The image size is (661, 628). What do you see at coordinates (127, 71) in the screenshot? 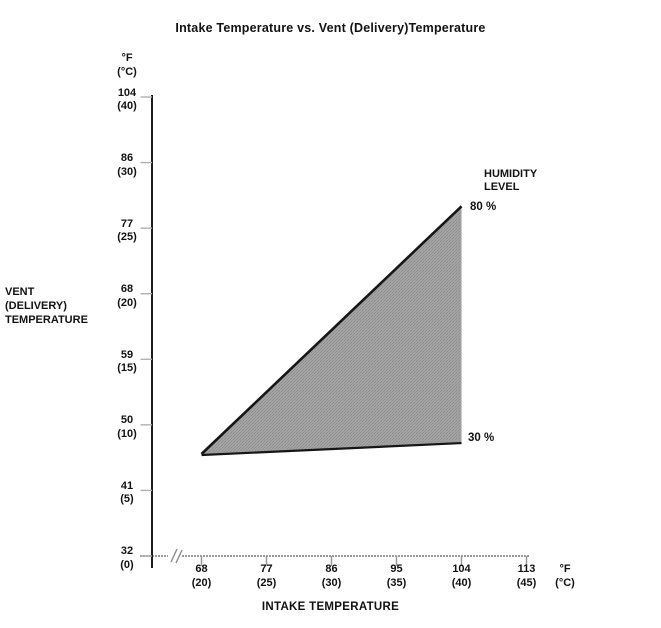
I see `y-axis-unit-c: (°C)` at bounding box center [127, 71].